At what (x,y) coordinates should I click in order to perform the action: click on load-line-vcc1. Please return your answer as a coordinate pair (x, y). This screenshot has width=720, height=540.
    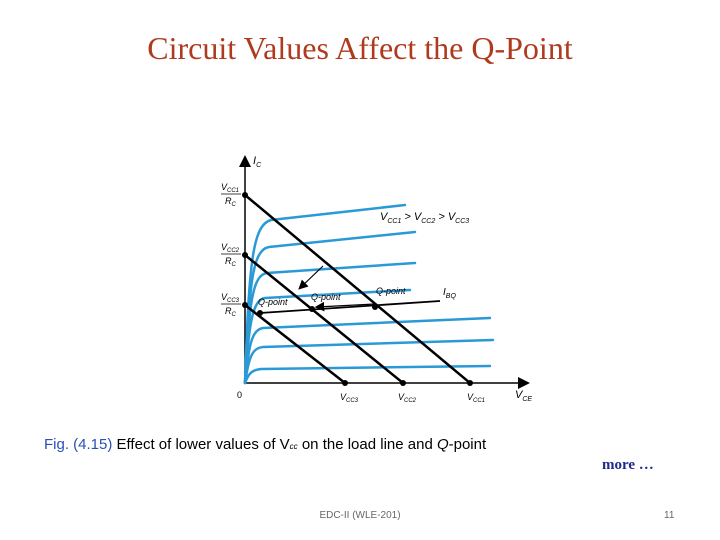
    Looking at the image, I should click on (357, 289).